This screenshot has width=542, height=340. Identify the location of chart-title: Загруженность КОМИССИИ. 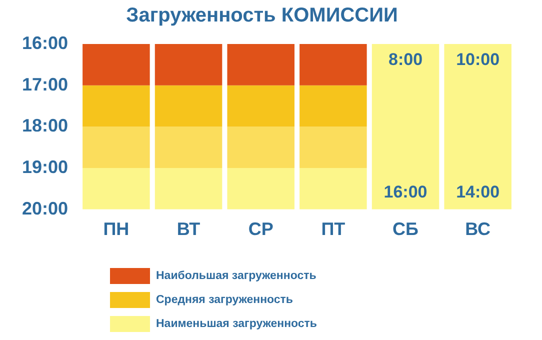
(262, 15).